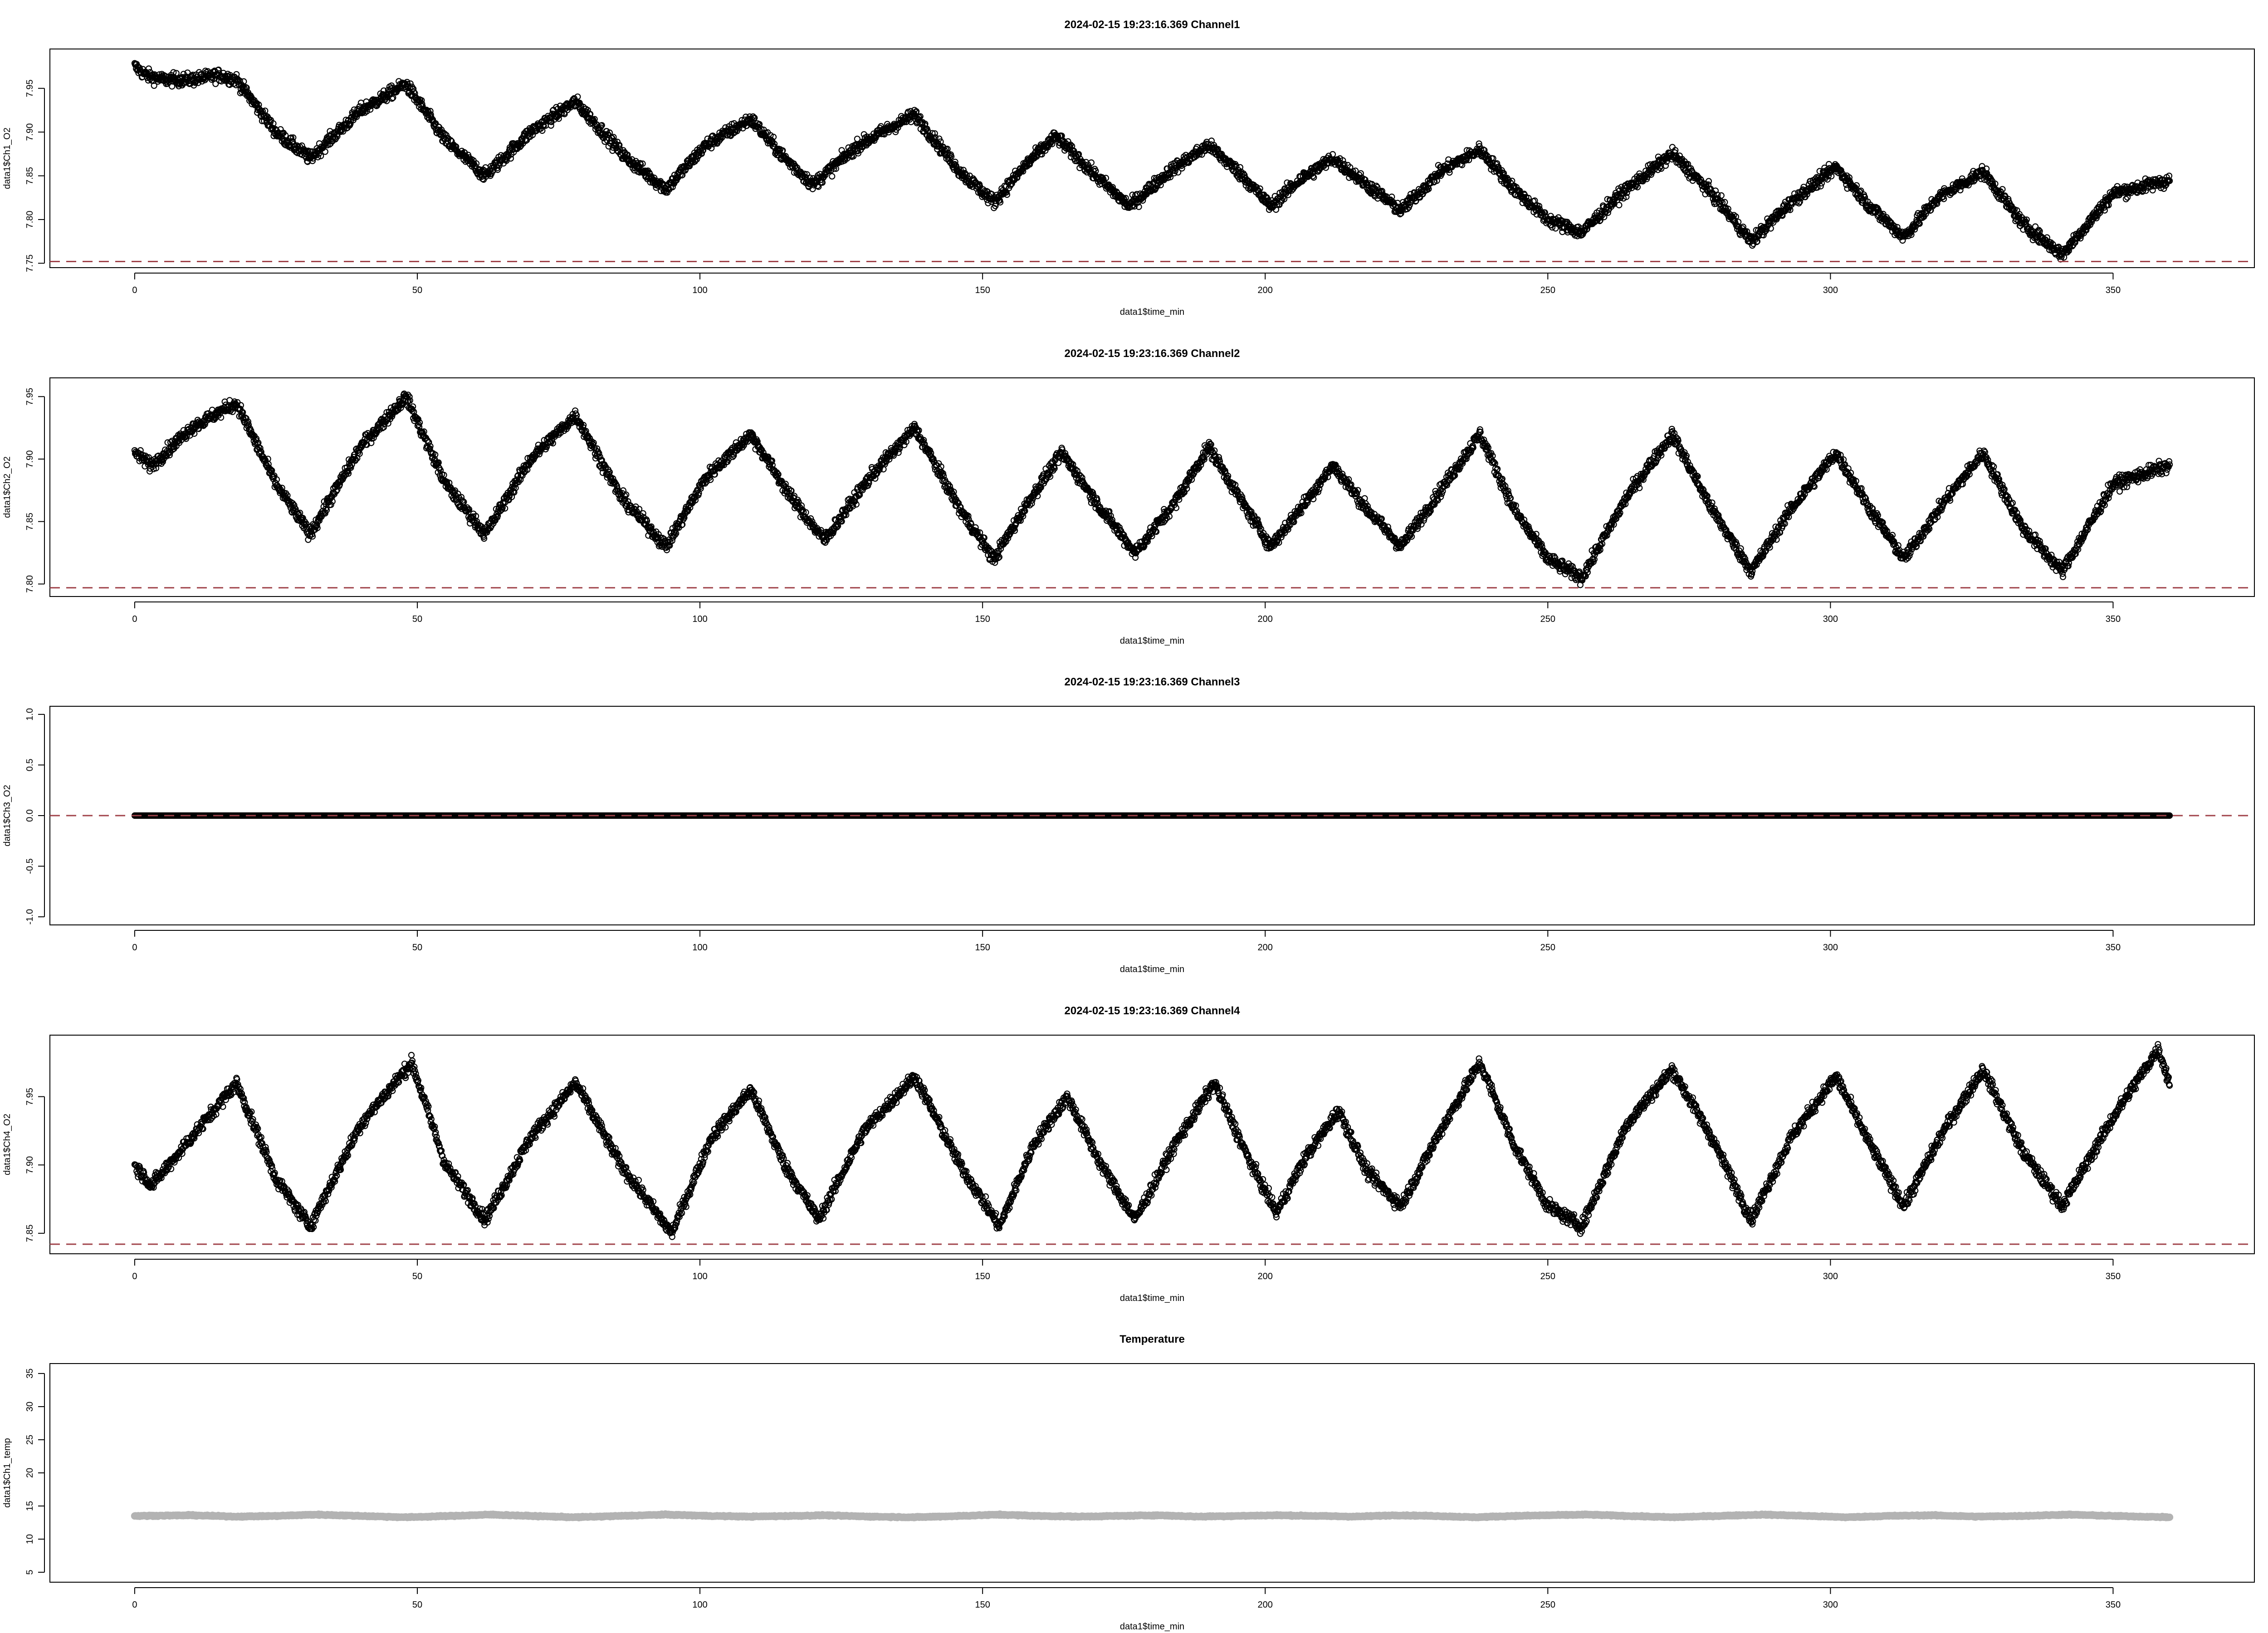  What do you see at coordinates (417, 290) in the screenshot?
I see `x-tick-label: 50` at bounding box center [417, 290].